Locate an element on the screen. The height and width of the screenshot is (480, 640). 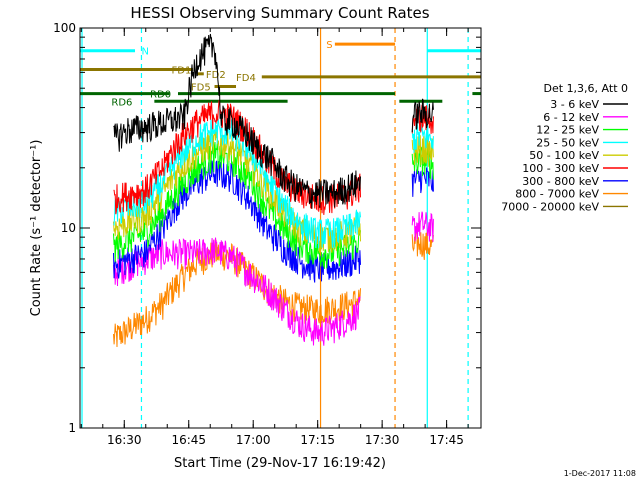
flag-label-fd4: FD4 is located at coordinates (246, 78).